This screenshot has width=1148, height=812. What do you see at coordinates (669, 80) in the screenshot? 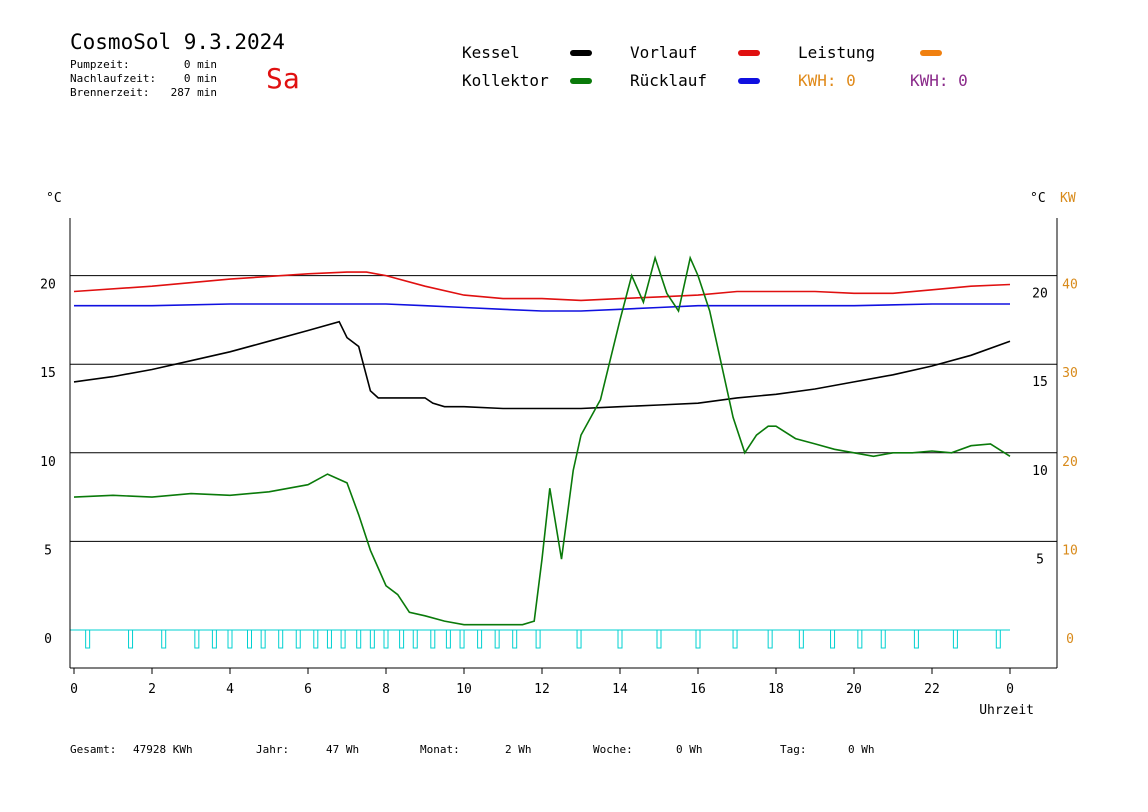
I see `legend-ruecklauf-label: Rücklauf` at bounding box center [669, 80].